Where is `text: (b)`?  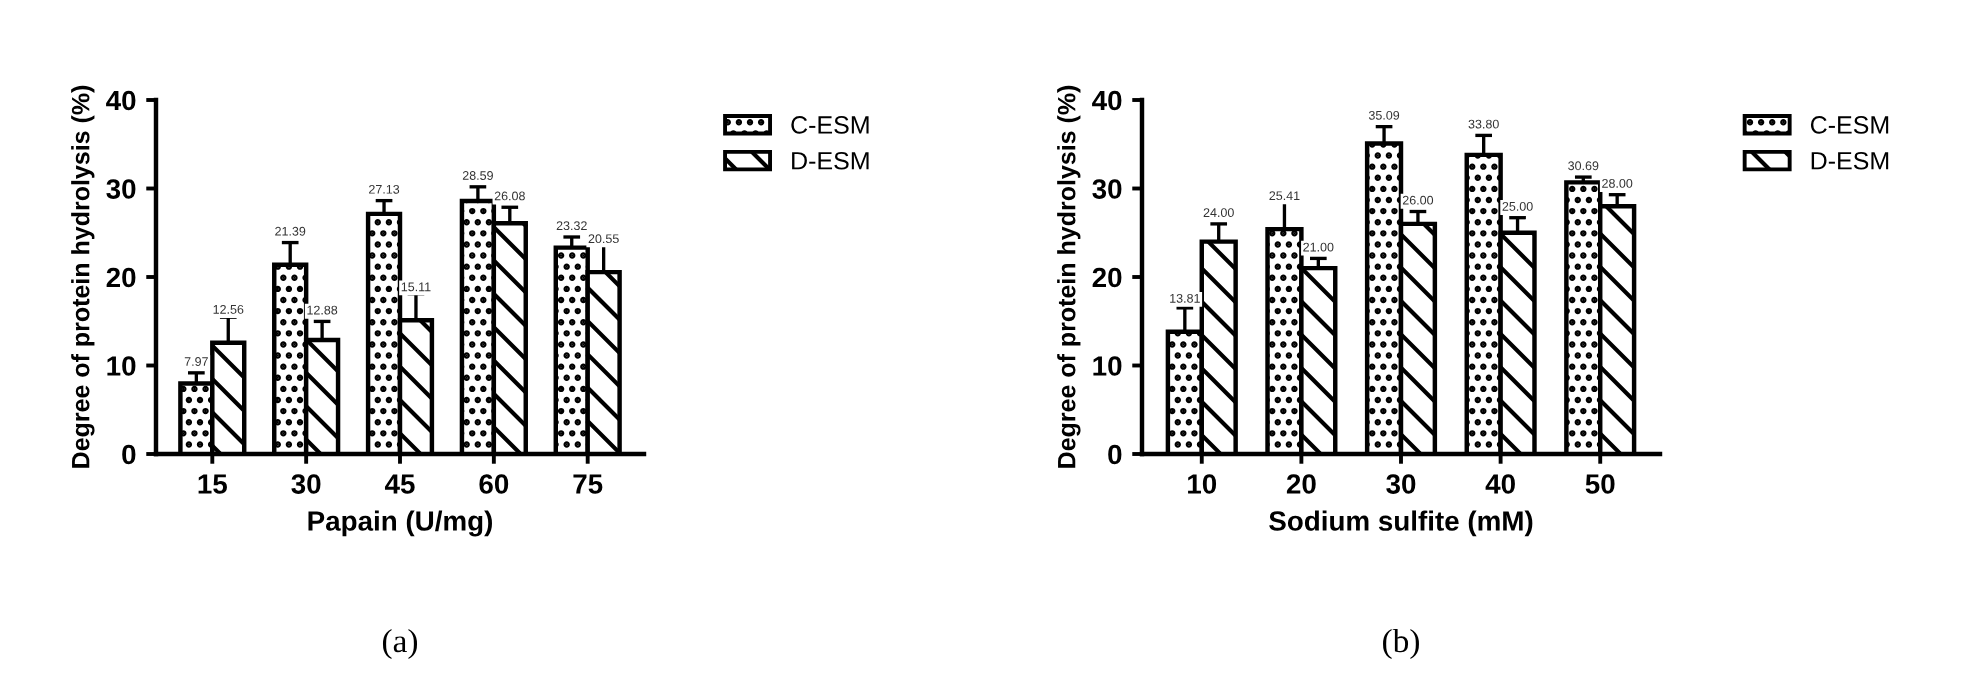
text: (b) is located at coordinates (1401, 644).